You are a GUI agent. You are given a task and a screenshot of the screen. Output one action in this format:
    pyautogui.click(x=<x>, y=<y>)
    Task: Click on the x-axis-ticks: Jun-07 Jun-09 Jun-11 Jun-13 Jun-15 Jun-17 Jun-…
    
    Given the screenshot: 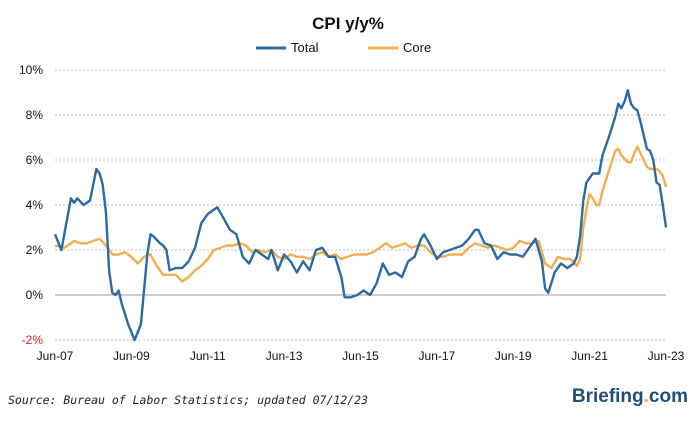 What is the action you would take?
    pyautogui.click(x=361, y=356)
    